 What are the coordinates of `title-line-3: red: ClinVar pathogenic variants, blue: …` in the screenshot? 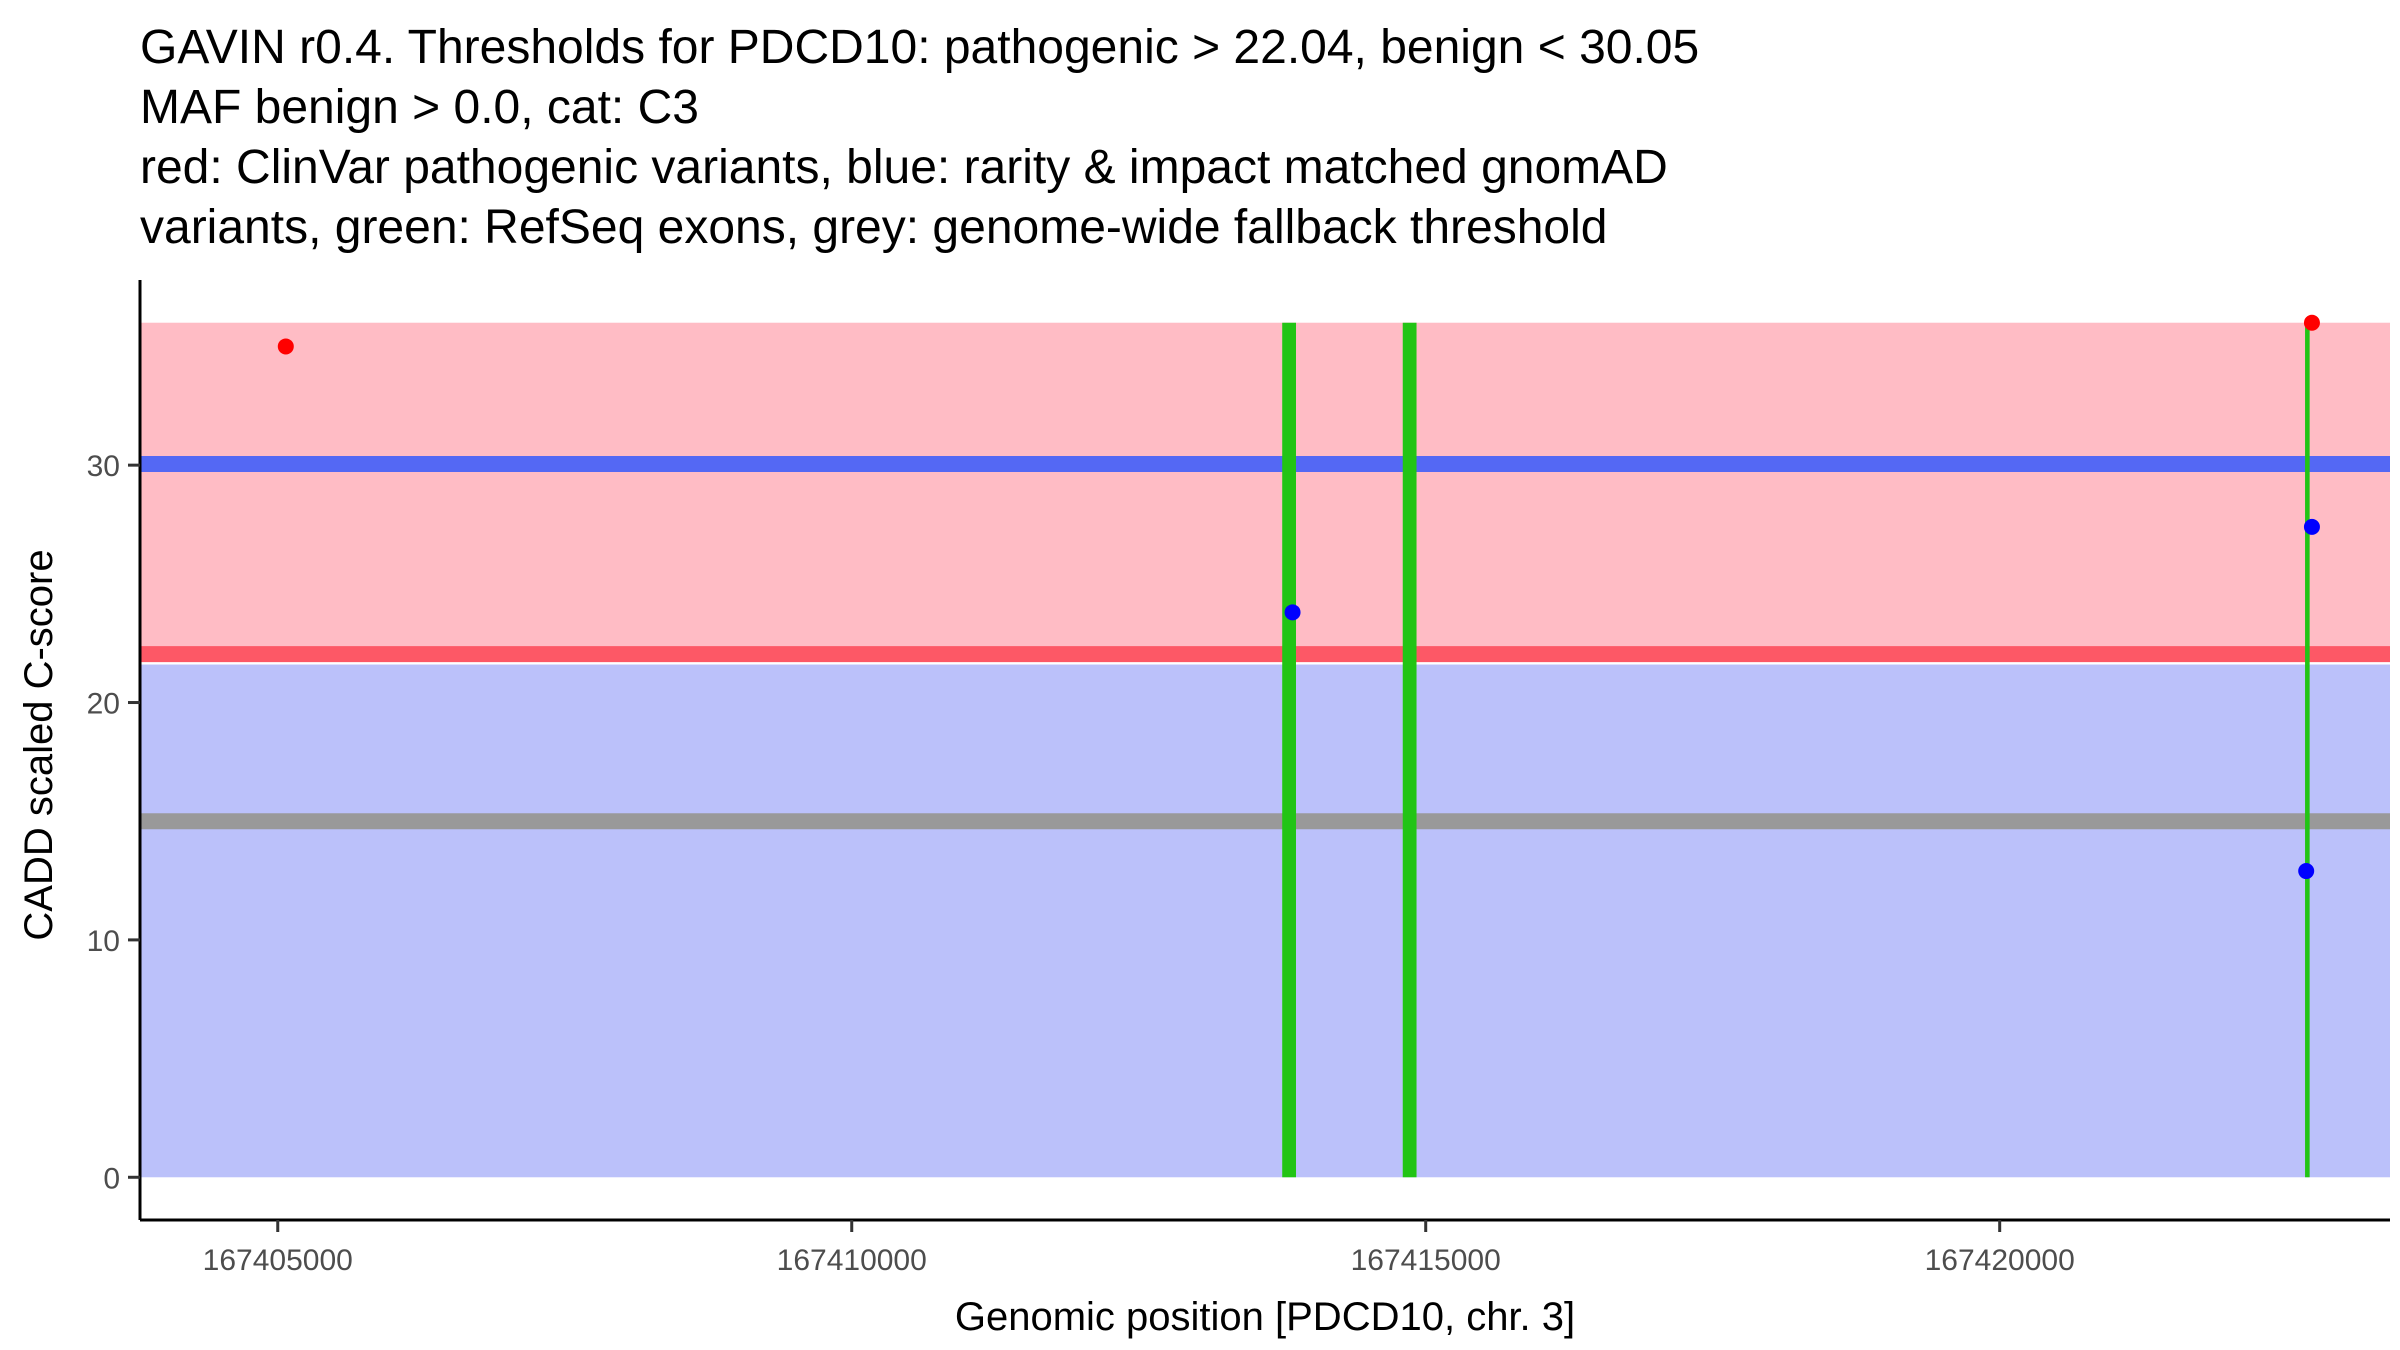 It's located at (904, 167).